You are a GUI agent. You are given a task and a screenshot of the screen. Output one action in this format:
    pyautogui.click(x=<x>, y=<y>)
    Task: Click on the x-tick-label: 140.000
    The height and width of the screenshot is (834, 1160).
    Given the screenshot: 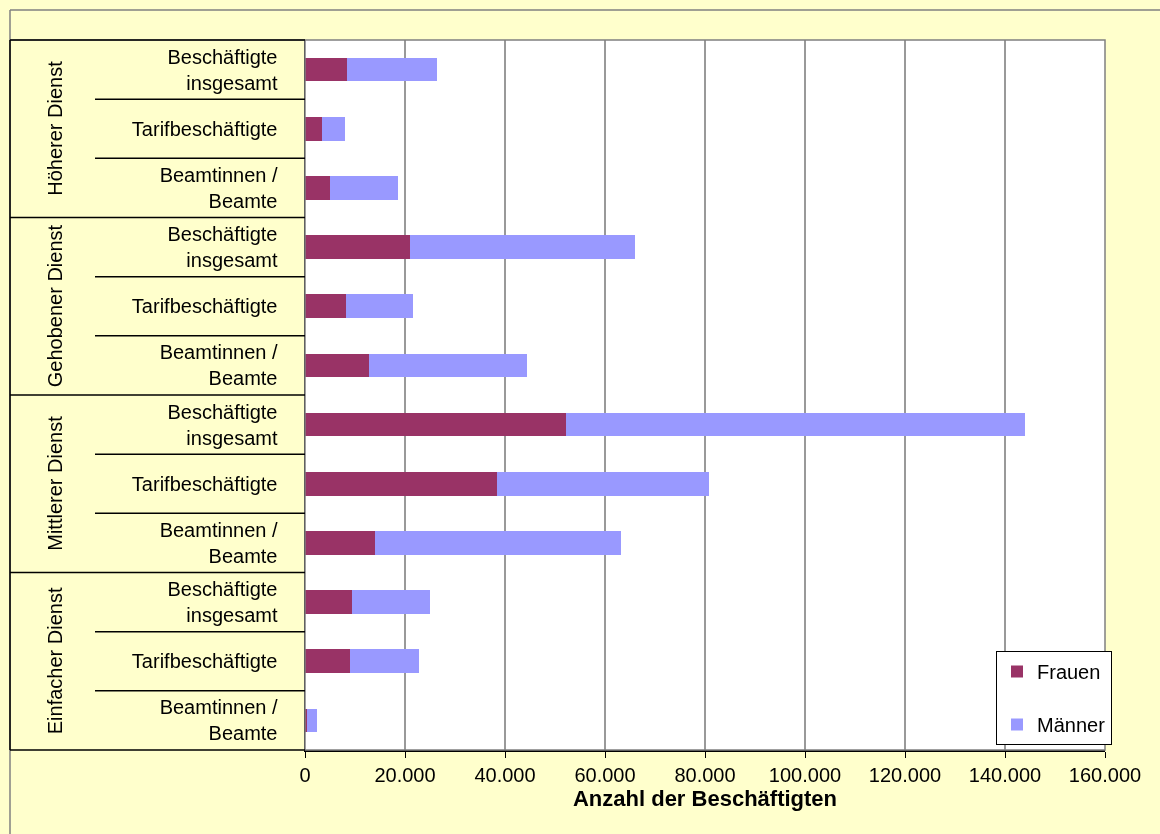 What is the action you would take?
    pyautogui.click(x=1005, y=774)
    